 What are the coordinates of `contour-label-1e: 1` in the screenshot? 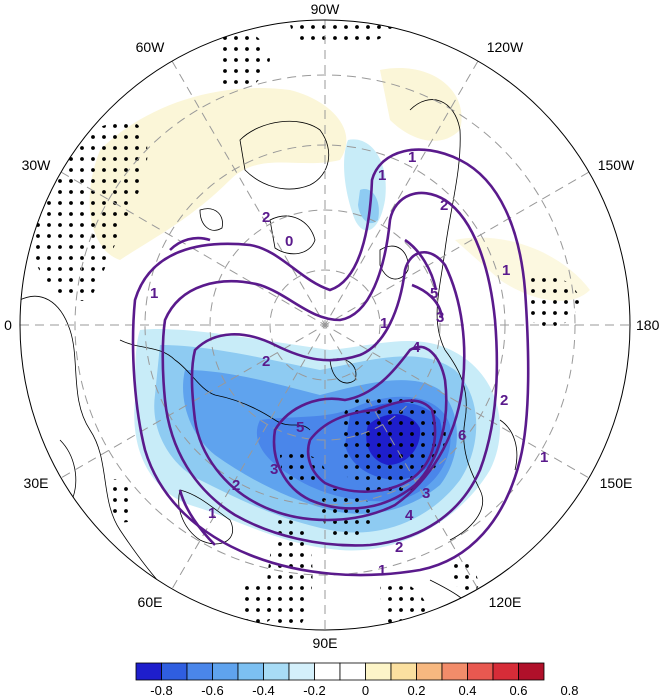 It's located at (382, 570).